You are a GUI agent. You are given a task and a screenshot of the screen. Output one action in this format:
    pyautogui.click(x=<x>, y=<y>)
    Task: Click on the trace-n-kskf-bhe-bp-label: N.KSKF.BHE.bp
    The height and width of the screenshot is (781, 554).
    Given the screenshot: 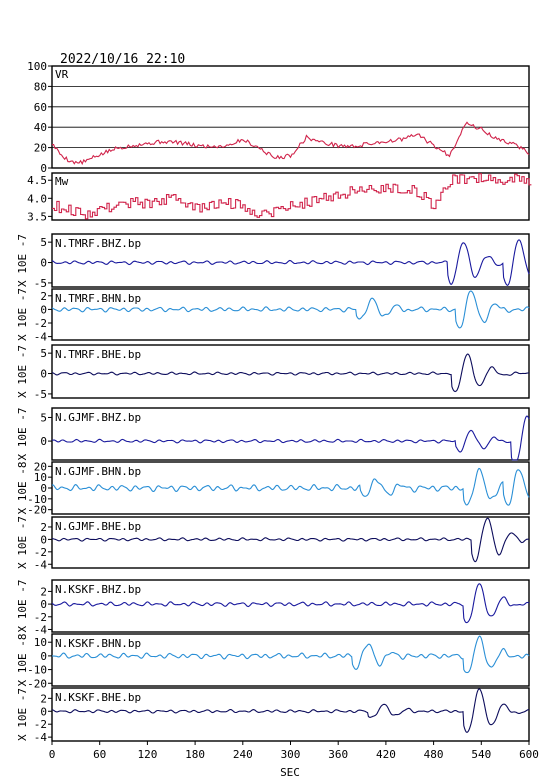 What is the action you would take?
    pyautogui.click(x=98, y=697)
    